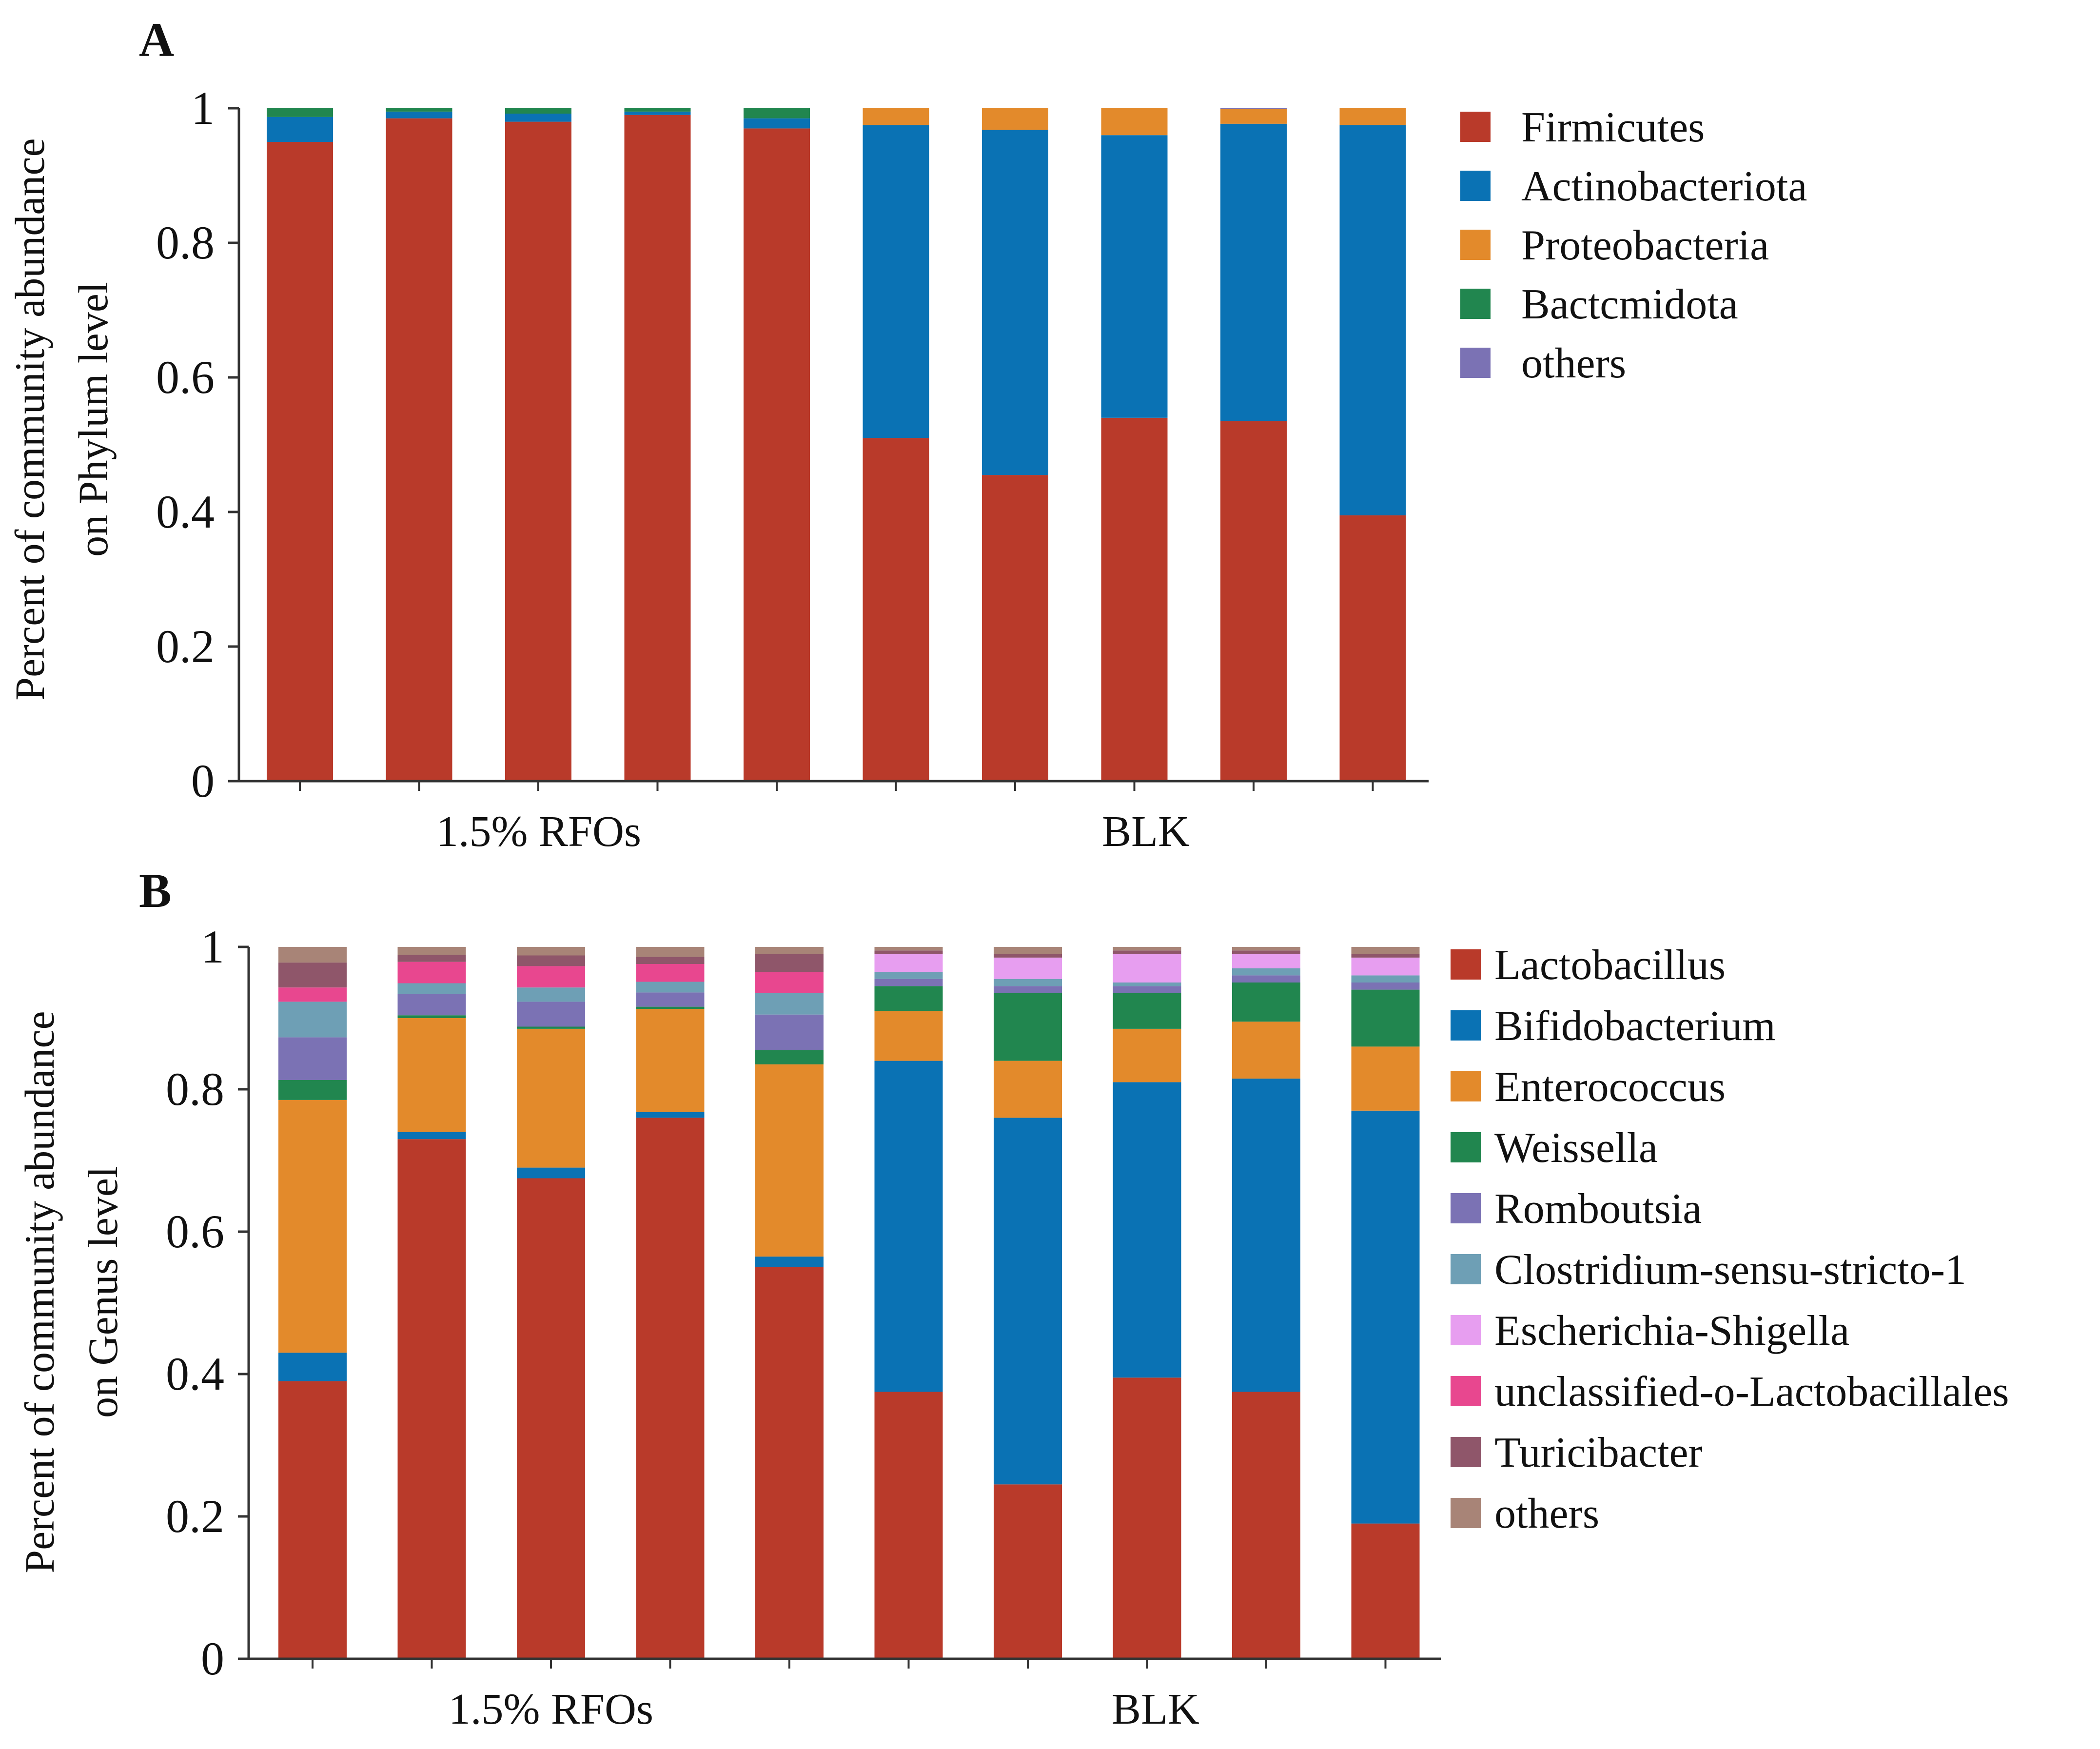 The width and height of the screenshot is (2100, 1749). Describe the element at coordinates (1610, 965) in the screenshot. I see `legend-label: Lactobacillus` at that location.